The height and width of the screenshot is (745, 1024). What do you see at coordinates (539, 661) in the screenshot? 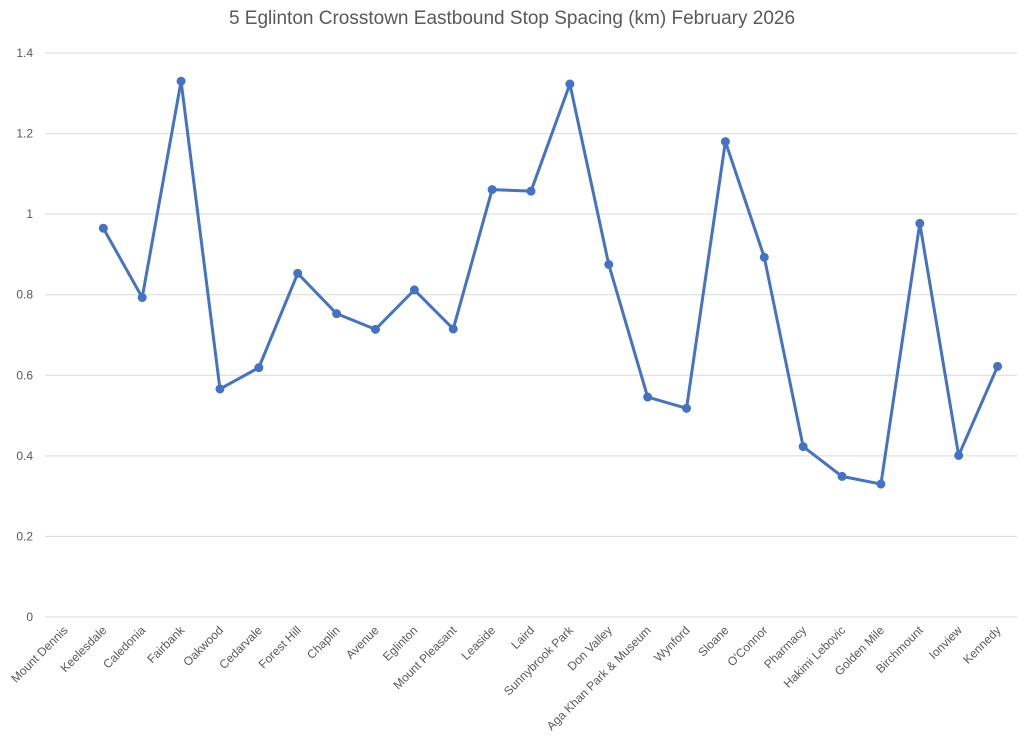
I see `x-tick-label: Sunnybrook Park` at bounding box center [539, 661].